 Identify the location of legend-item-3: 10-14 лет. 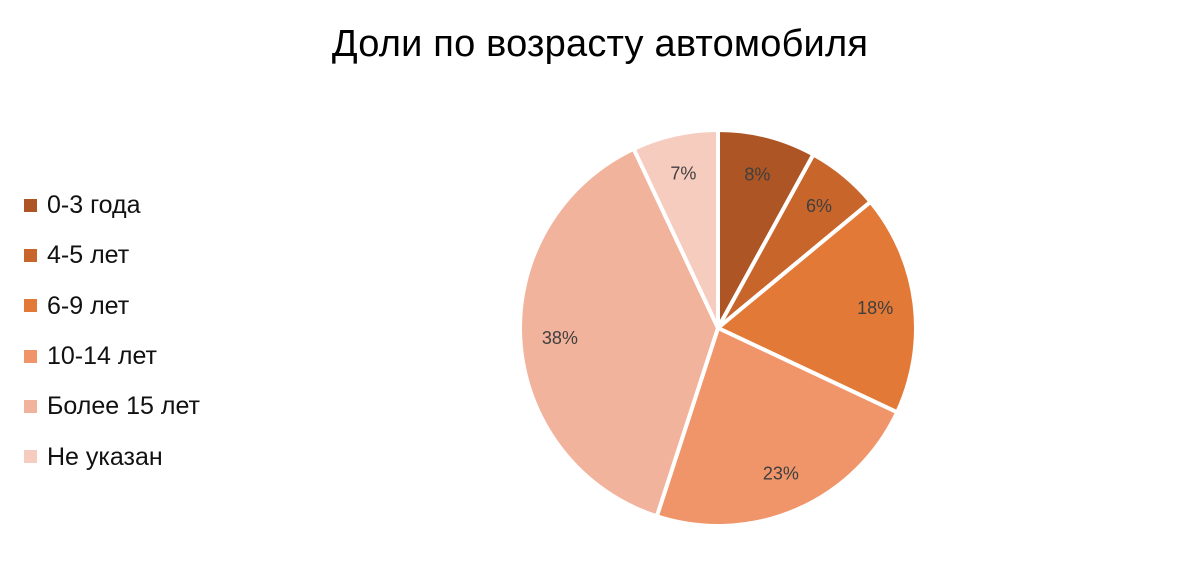
(154, 356).